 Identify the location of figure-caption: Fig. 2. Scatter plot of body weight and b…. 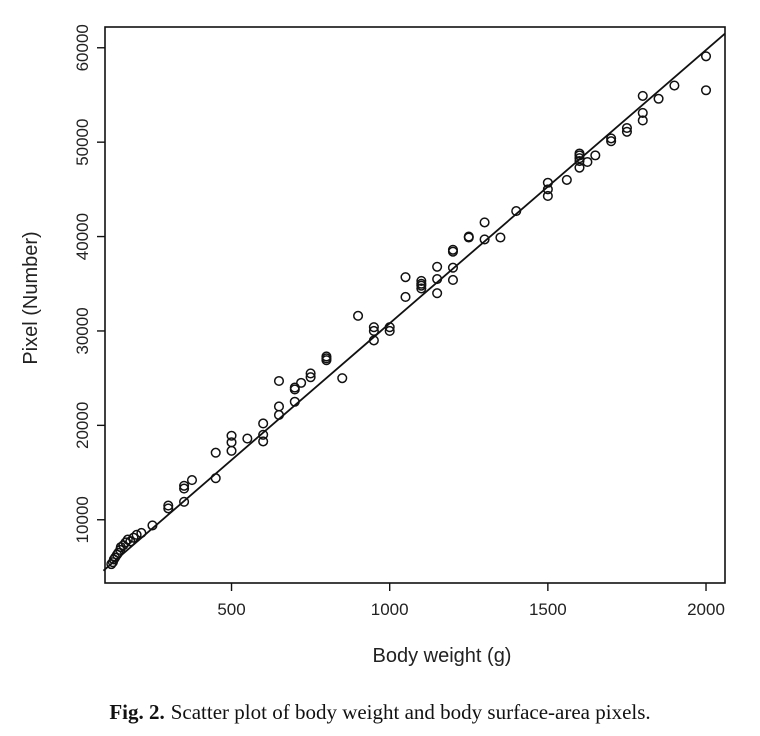
(380, 712).